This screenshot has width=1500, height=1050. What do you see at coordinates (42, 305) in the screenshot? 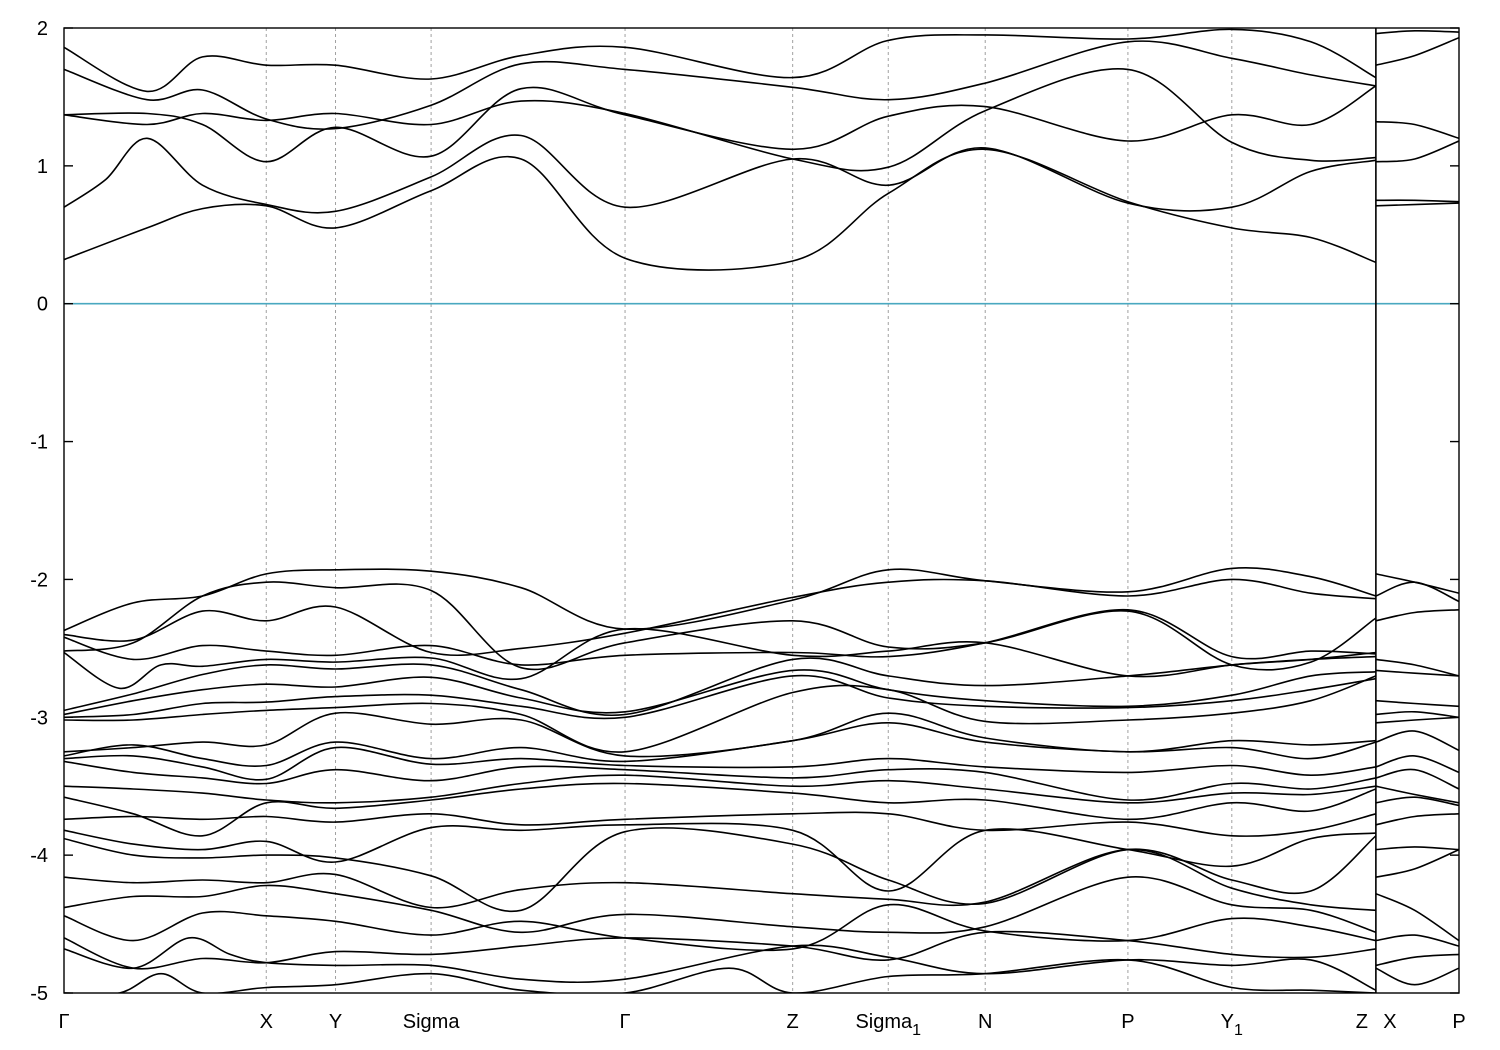
I see `y-tick-label: 0` at bounding box center [42, 305].